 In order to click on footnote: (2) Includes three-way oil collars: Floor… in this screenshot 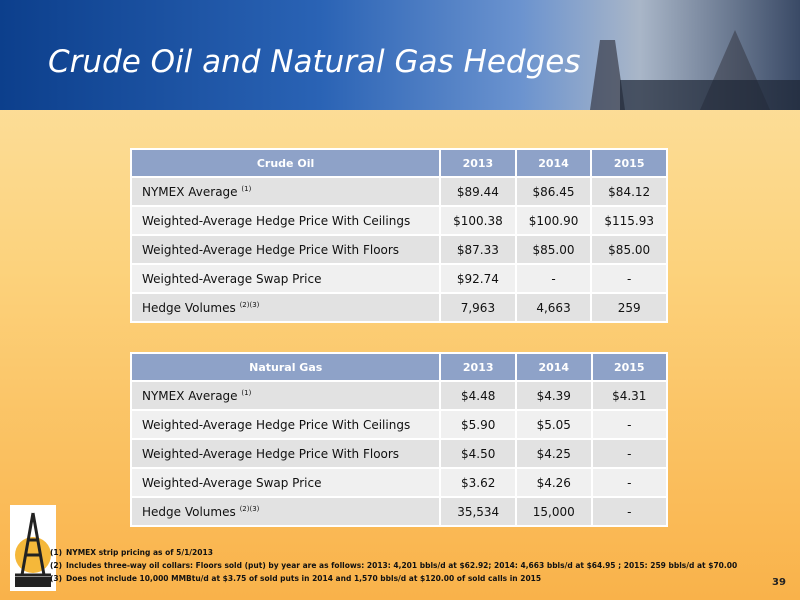, I will do `click(393, 567)`.